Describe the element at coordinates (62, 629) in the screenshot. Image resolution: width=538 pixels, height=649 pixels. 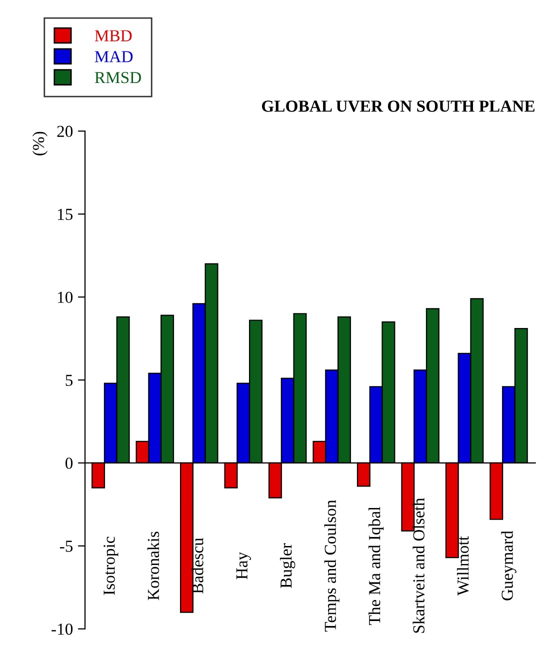
I see `y-tick-label: -10` at that location.